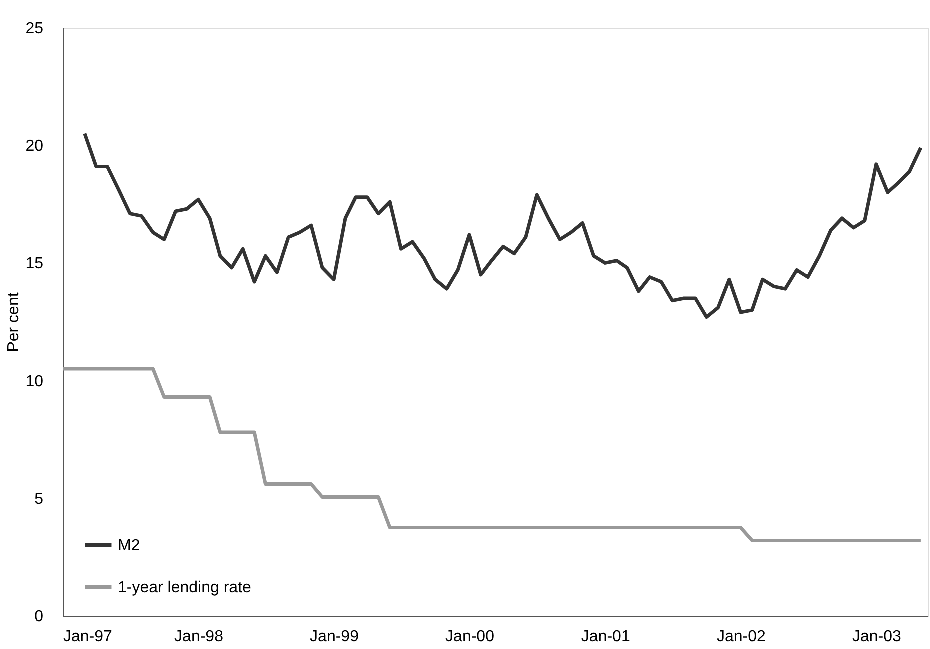 This screenshot has width=930, height=649. Describe the element at coordinates (35, 147) in the screenshot. I see `y-tick-label: 20` at that location.